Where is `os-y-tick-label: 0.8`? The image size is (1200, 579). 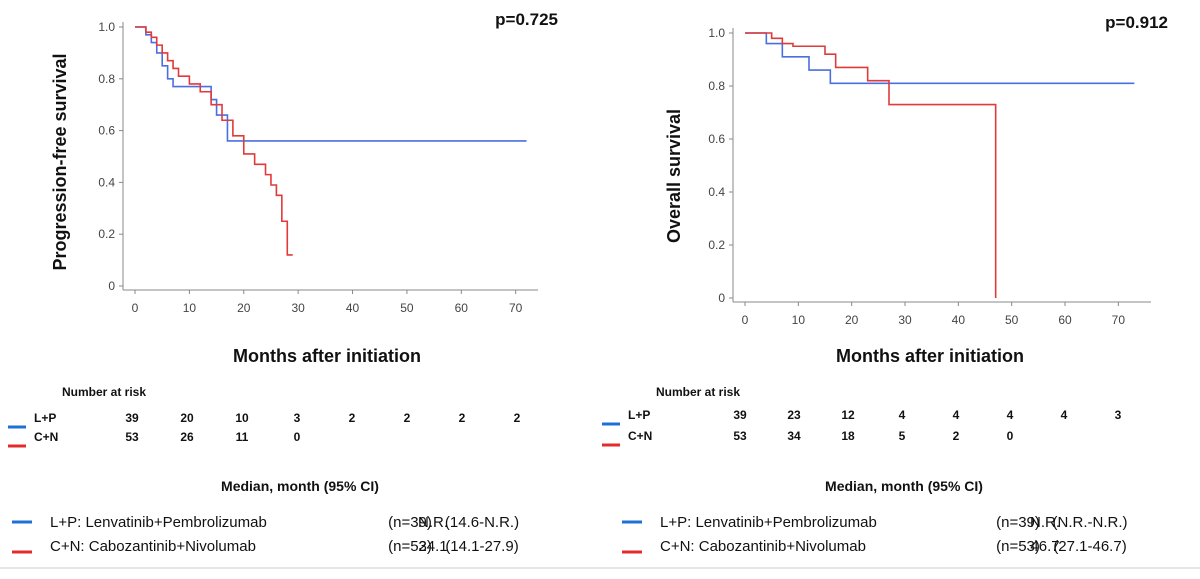 os-y-tick-label: 0.8 is located at coordinates (716, 86).